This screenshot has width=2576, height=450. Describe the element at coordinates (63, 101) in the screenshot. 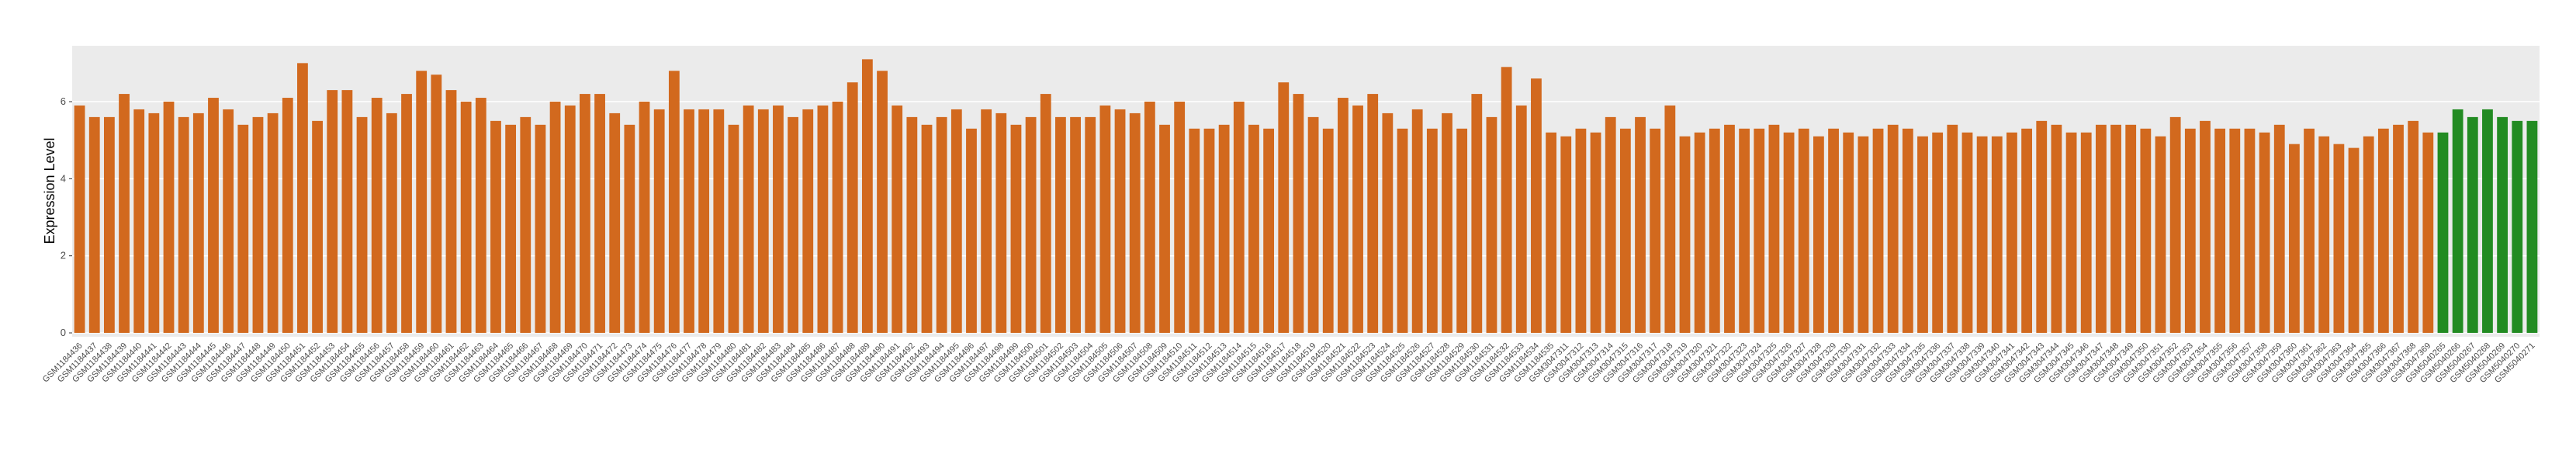

I see `y-tick-label: 6` at that location.